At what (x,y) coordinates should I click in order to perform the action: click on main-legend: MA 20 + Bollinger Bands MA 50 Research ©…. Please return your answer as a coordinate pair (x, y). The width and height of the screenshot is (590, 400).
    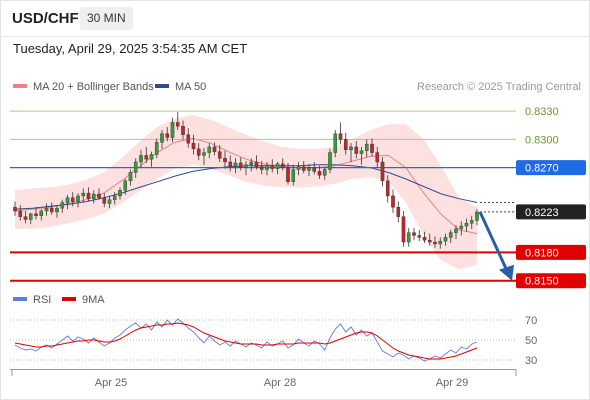
    Looking at the image, I should click on (297, 87).